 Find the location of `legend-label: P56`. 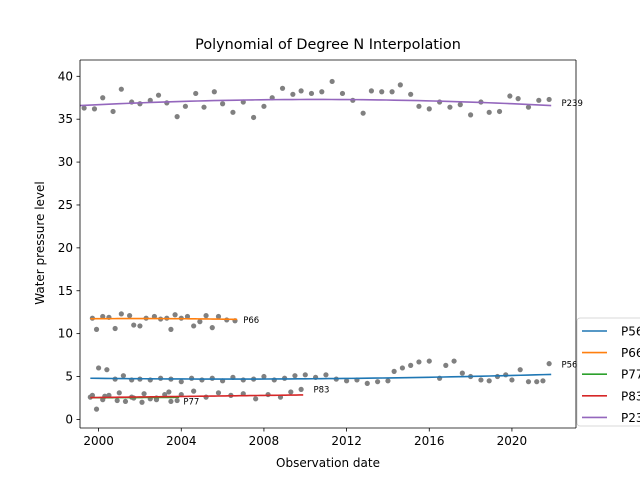

legend-label: P56 is located at coordinates (630, 332).